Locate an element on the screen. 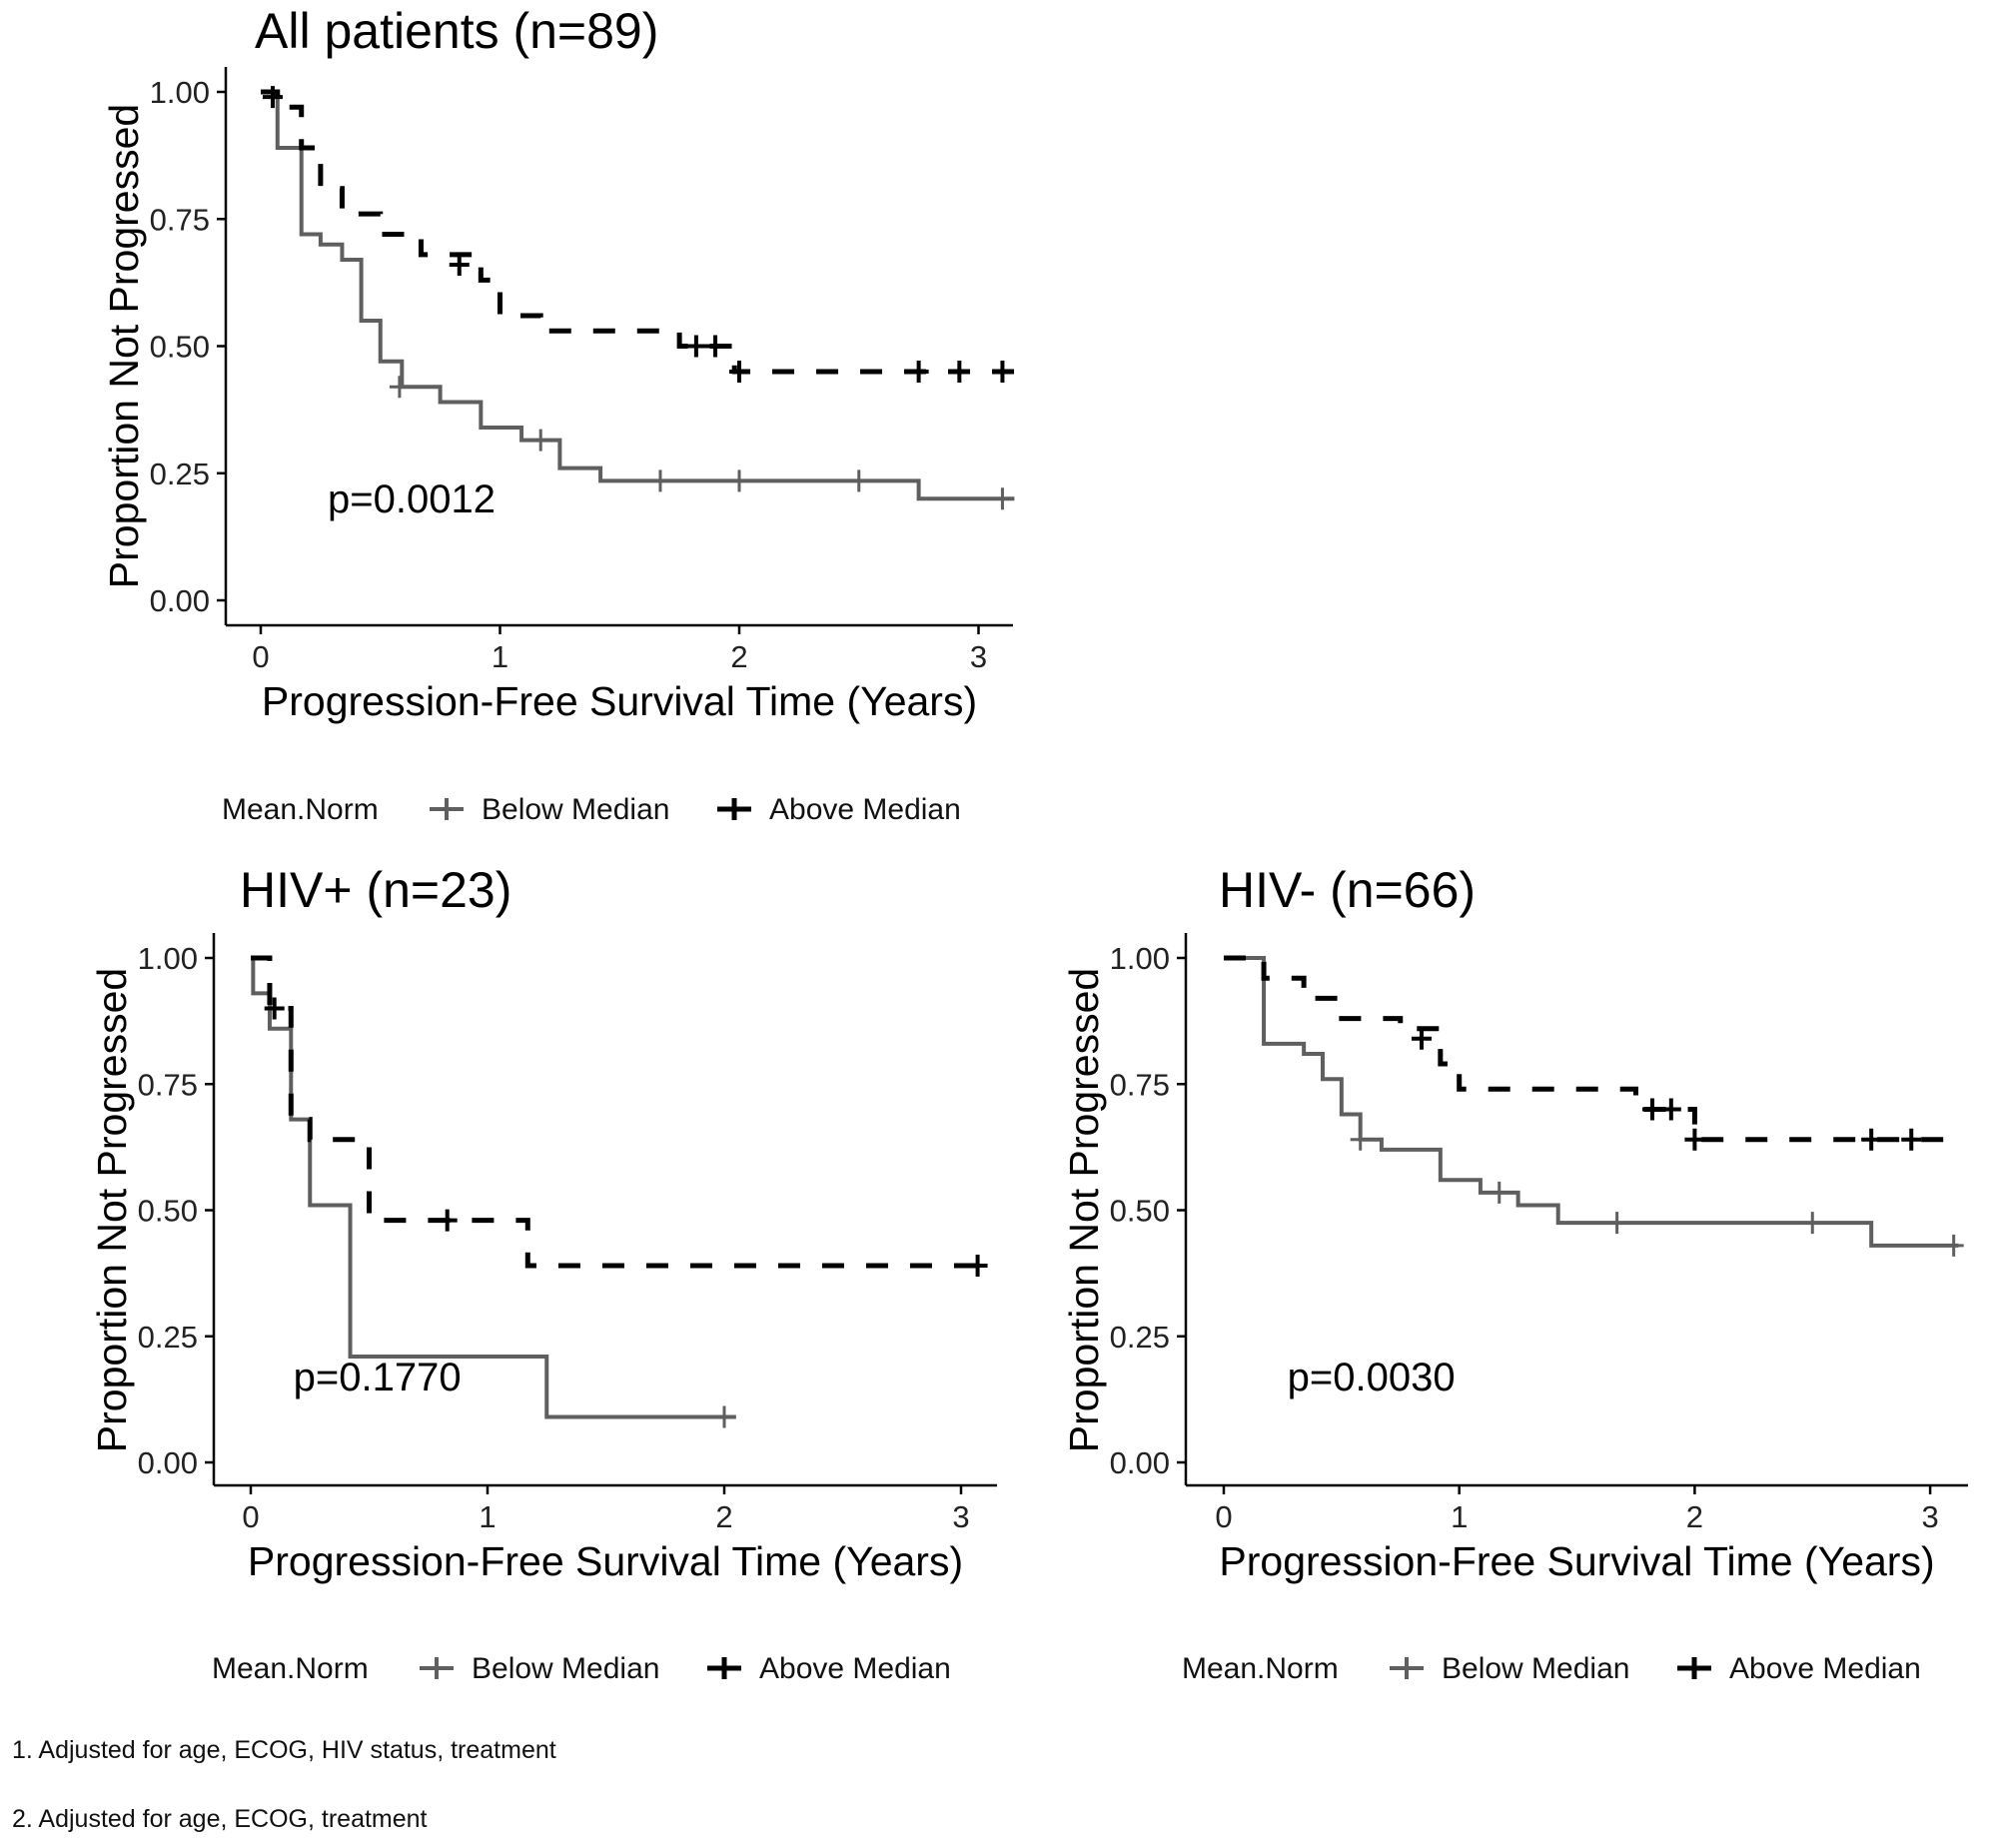  chart-title: HIV- (n=66) is located at coordinates (1348, 890).